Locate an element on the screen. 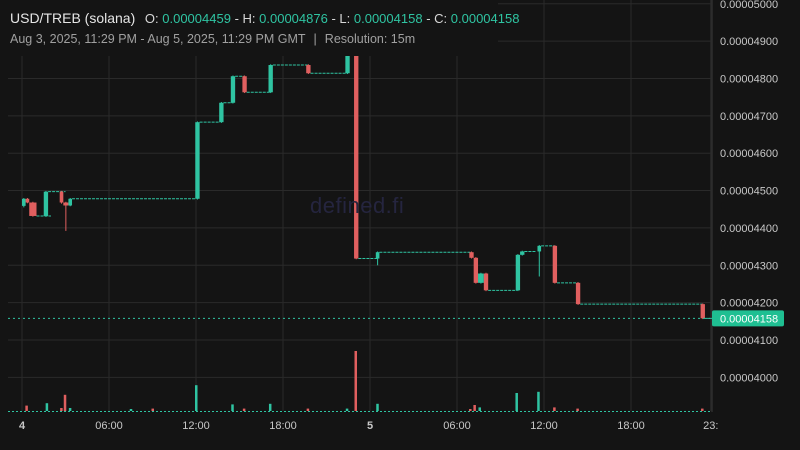 The width and height of the screenshot is (800, 450). open-label: O: is located at coordinates (151, 18).